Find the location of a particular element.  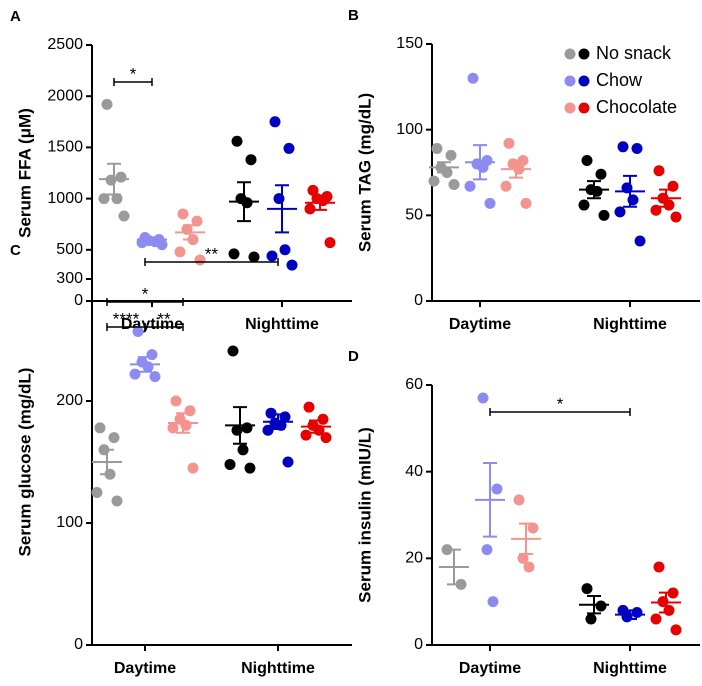

panel-label: B is located at coordinates (353, 15).